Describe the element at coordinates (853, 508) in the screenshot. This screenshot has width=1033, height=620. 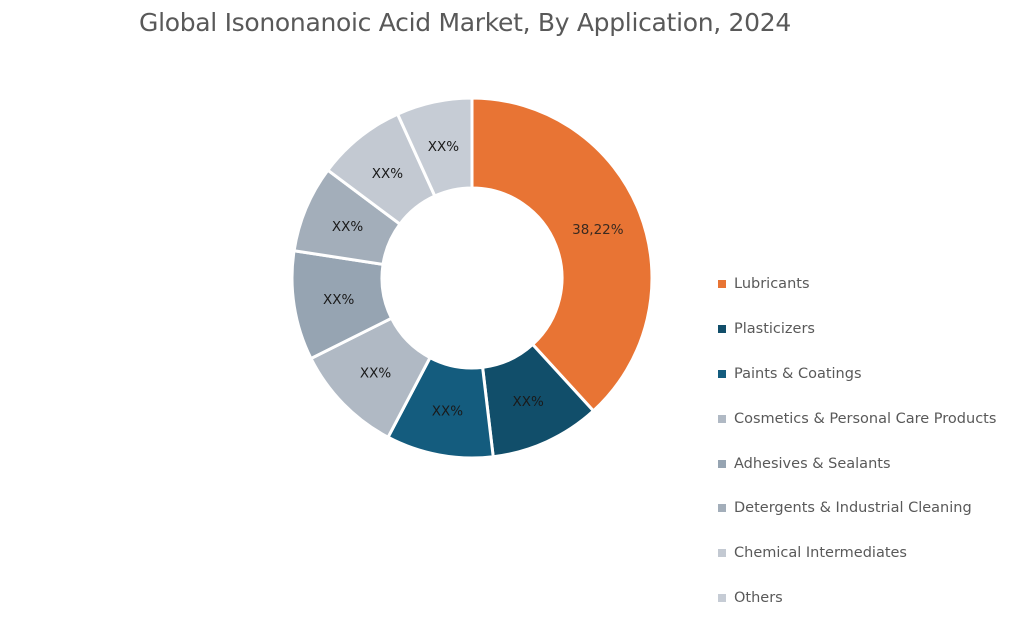
I see `legend-label: Detergents & Industrial Cleaning` at that location.